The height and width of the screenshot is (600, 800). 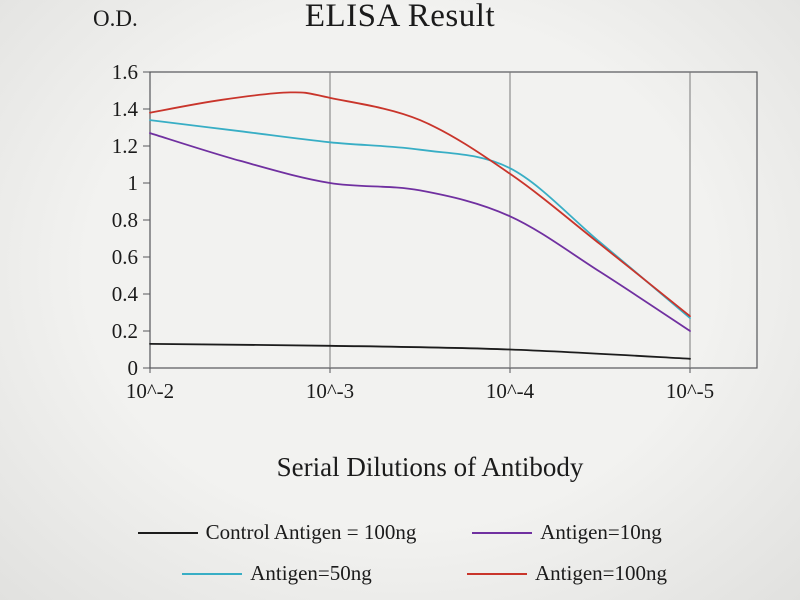 What do you see at coordinates (150, 391) in the screenshot?
I see `x-tick-label: 10^-2` at bounding box center [150, 391].